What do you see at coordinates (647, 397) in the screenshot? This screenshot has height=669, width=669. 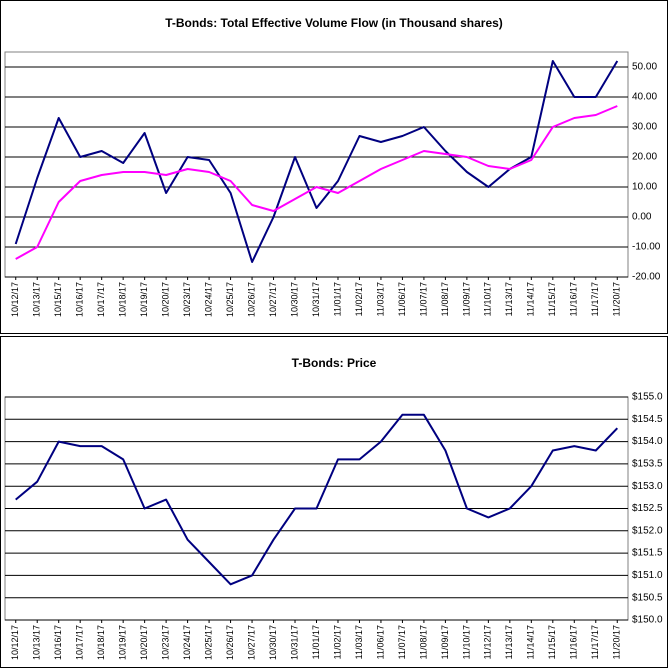 I see `y-tick-label: $155.0` at bounding box center [647, 397].